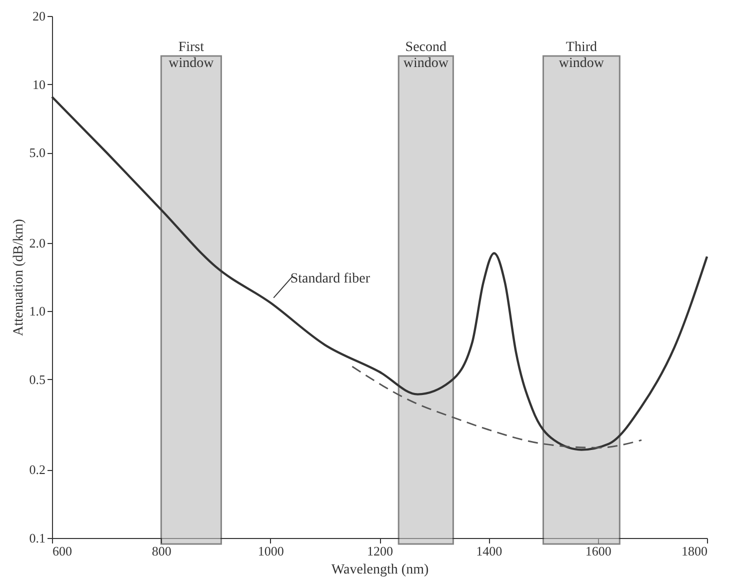 This screenshot has height=586, width=734. I want to click on line-series, so click(496, 407).